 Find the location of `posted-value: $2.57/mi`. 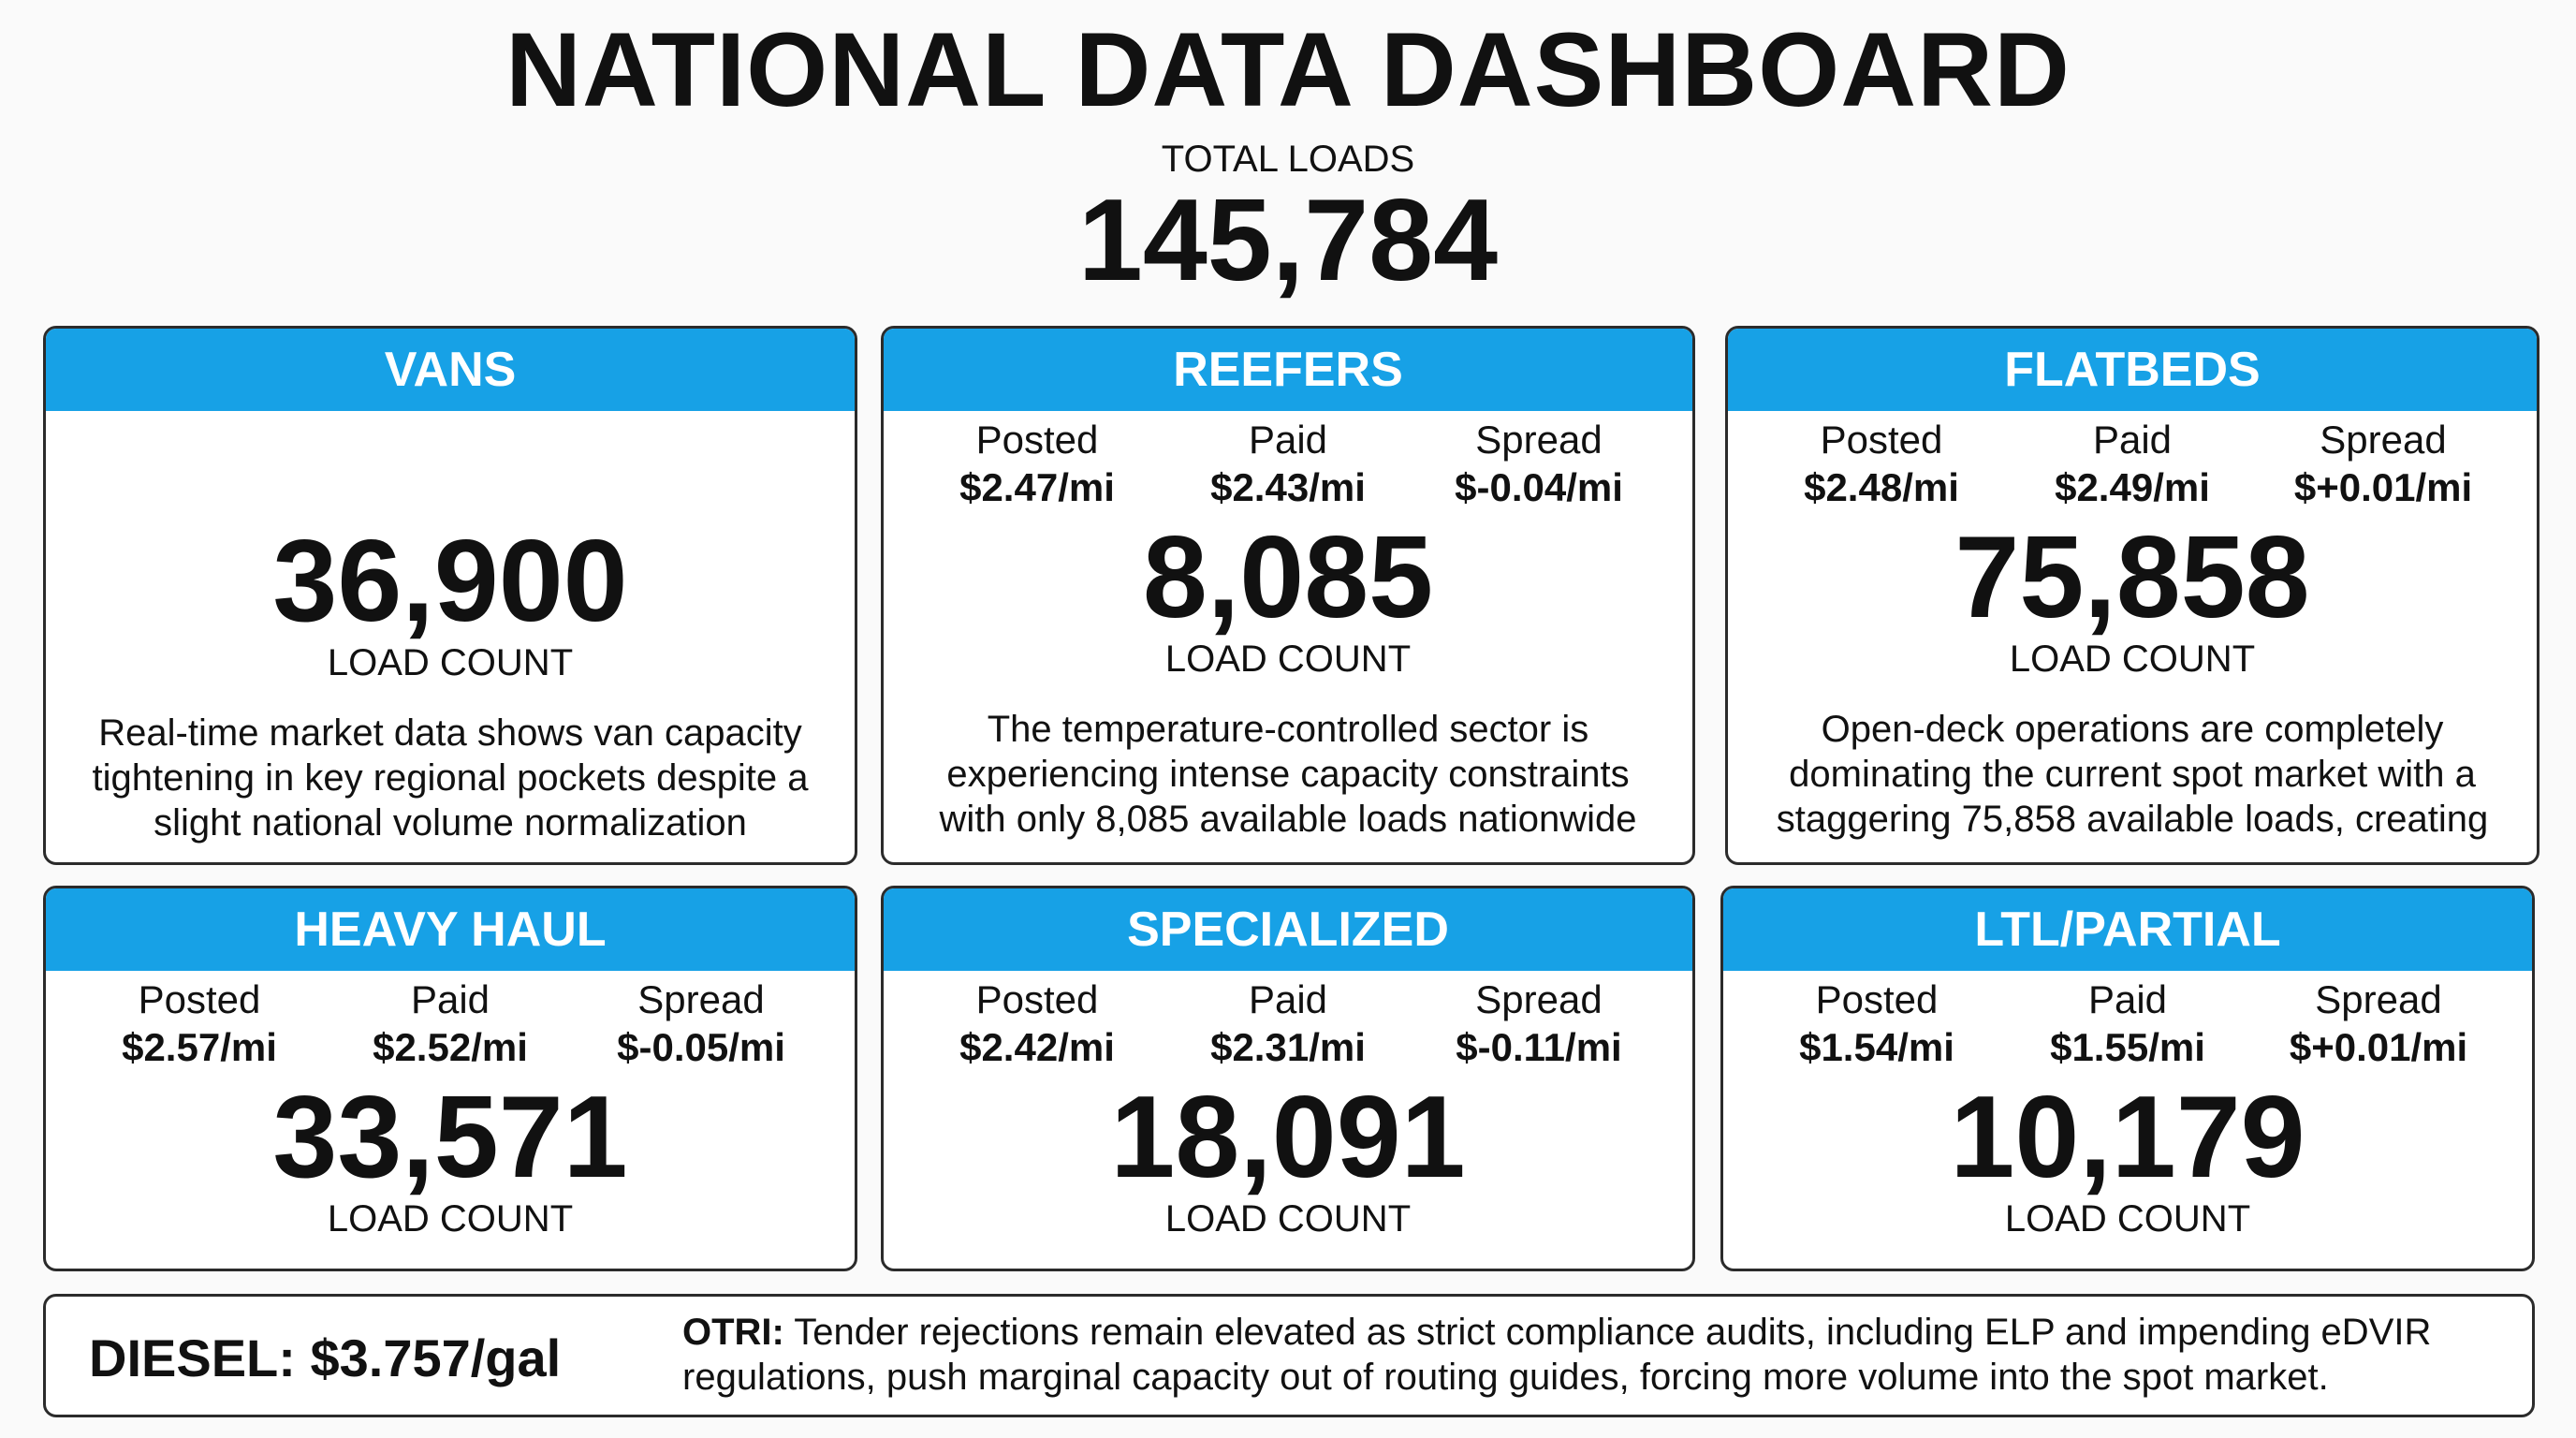

posted-value: $2.57/mi is located at coordinates (199, 1047).